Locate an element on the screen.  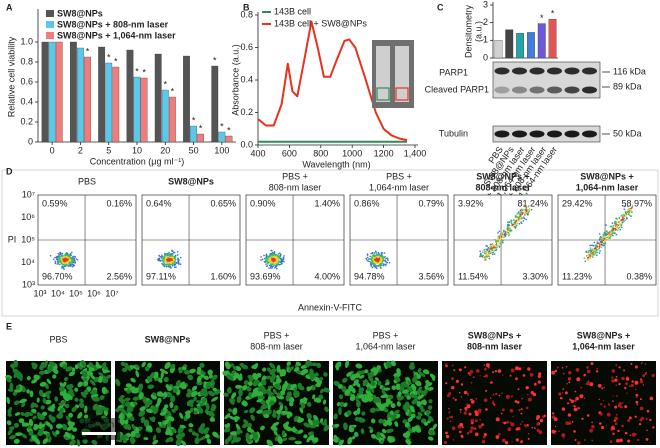
image-title: PBS + is located at coordinates (277, 335).